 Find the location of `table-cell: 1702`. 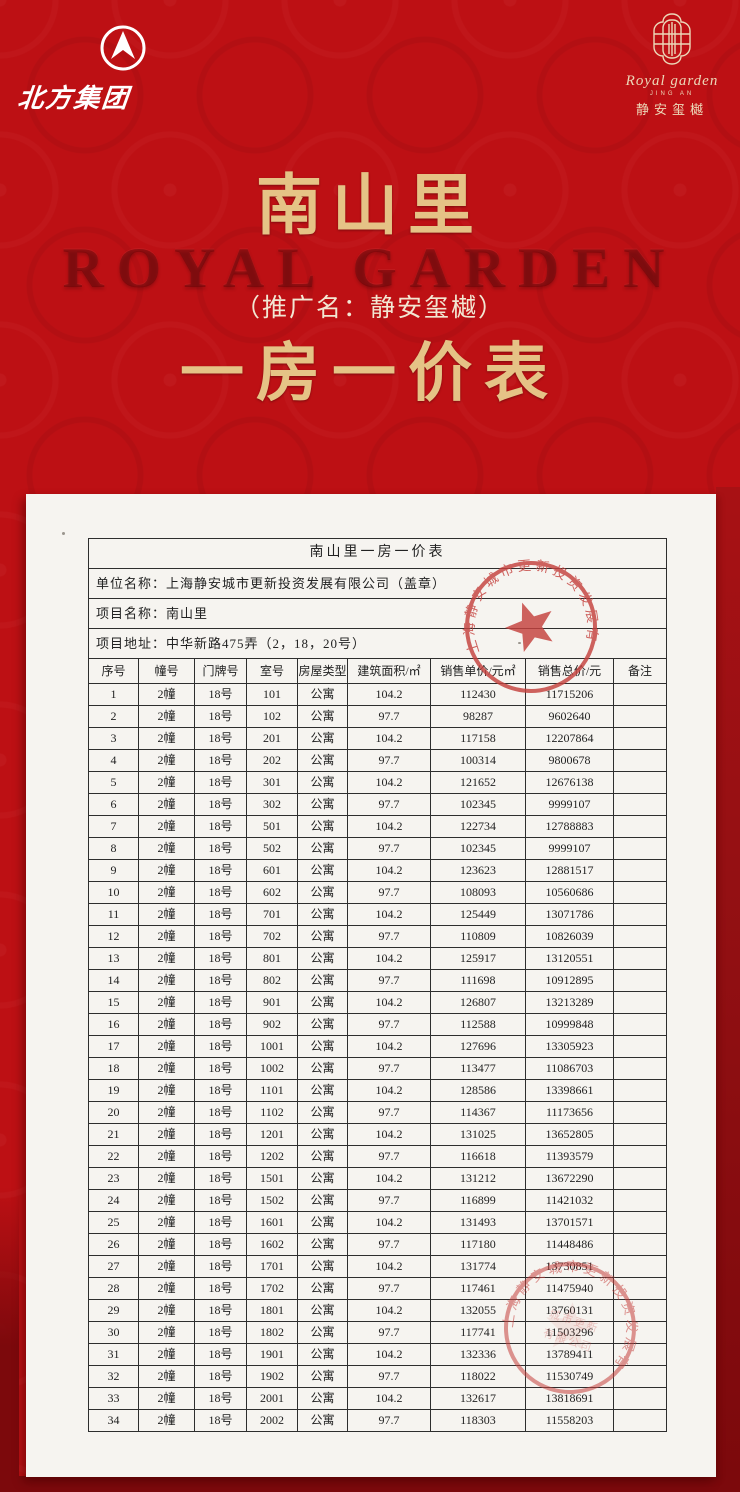

table-cell: 1702 is located at coordinates (272, 1288).